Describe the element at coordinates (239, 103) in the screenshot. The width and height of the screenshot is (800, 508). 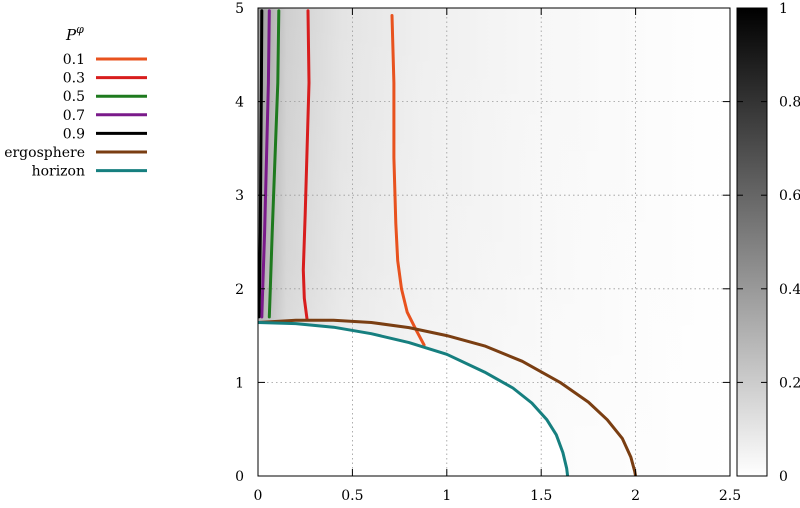
I see `y-tick-label: 4` at that location.